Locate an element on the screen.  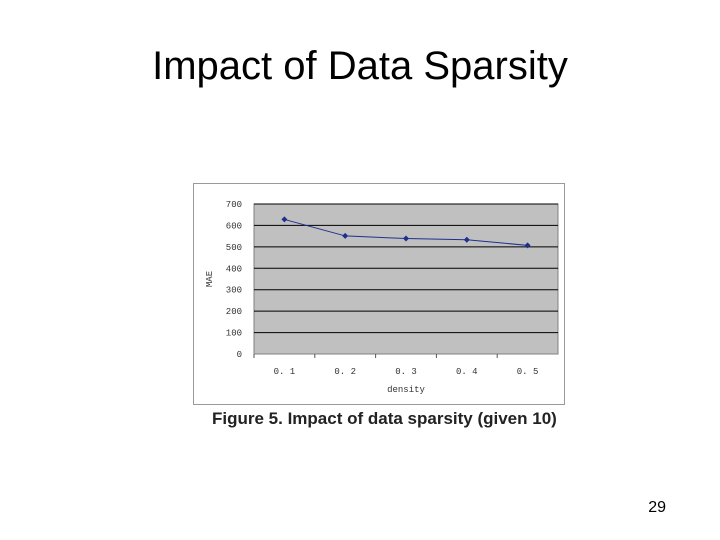
y-tick-label: 100 is located at coordinates (234, 334).